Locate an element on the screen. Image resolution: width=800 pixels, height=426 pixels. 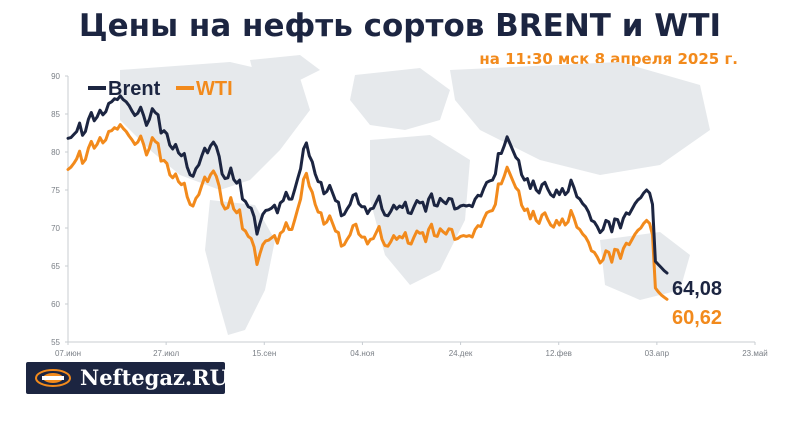
y-tick-label: 70 is located at coordinates (55, 228).